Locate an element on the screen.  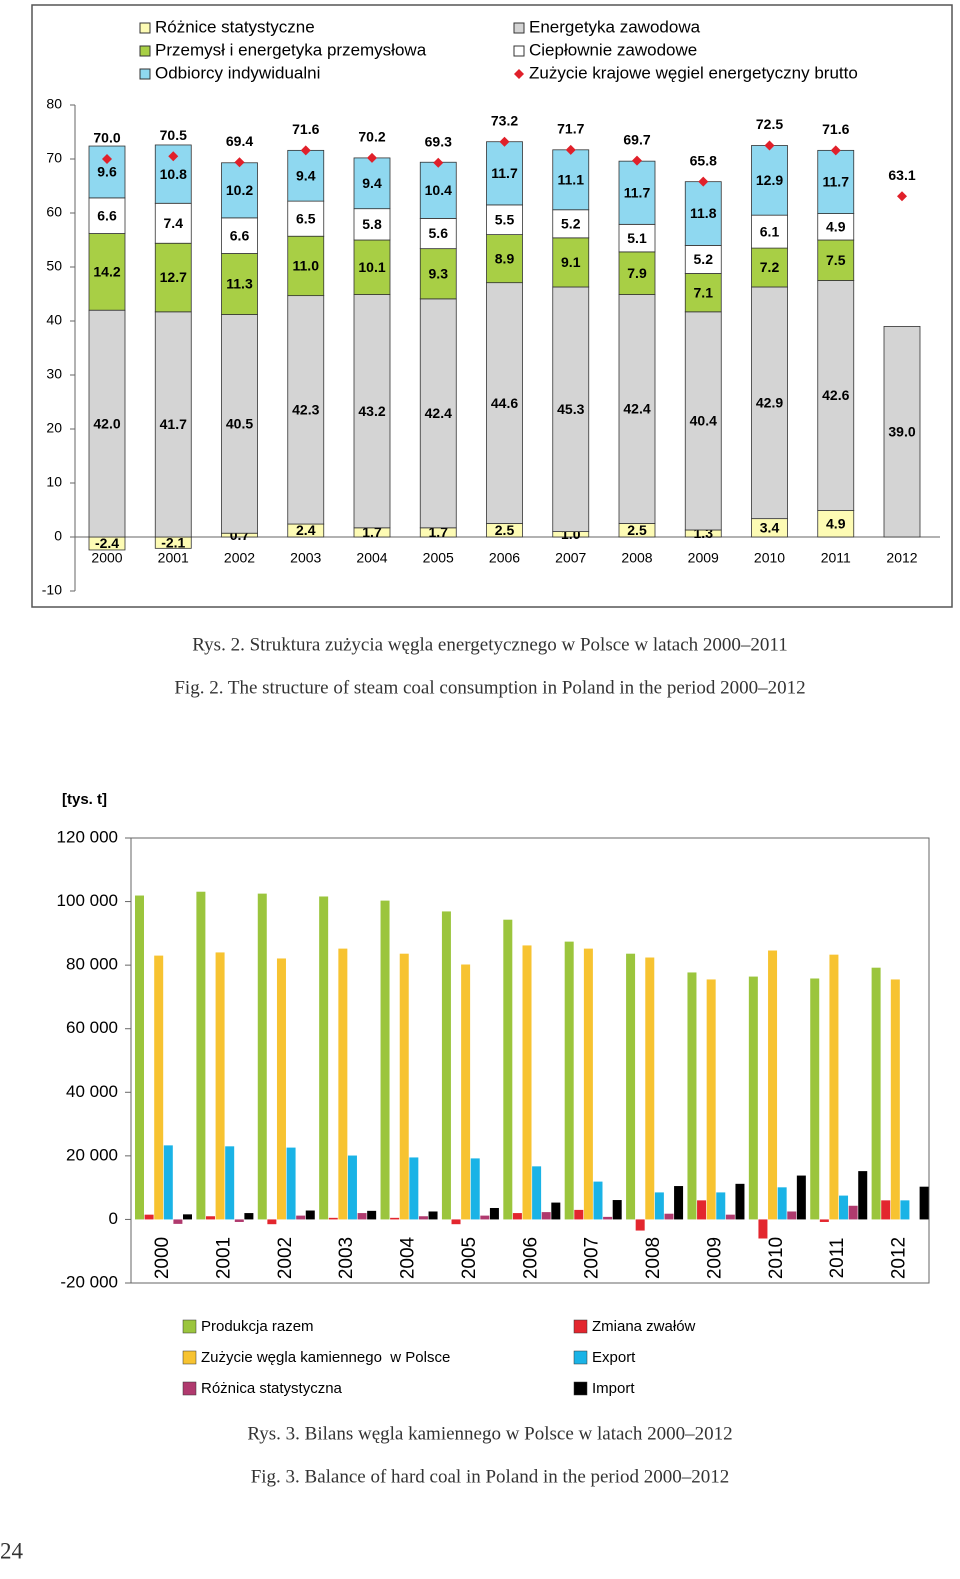
value-label: 6.5 is located at coordinates (306, 218).